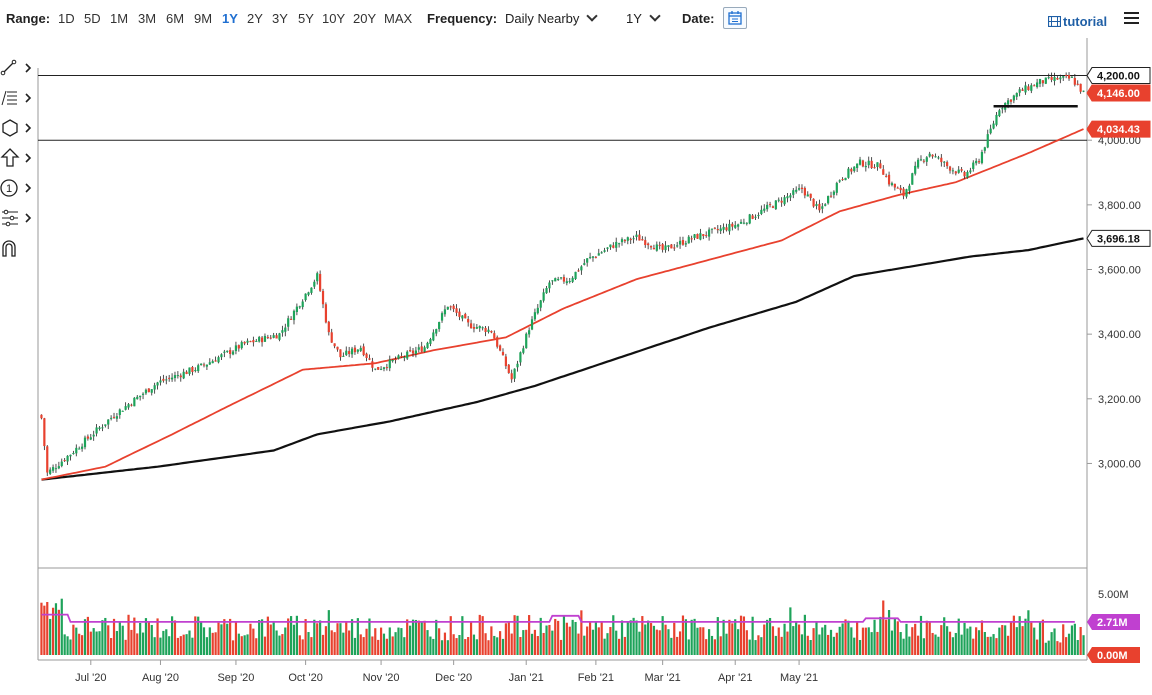 Image resolution: width=1152 pixels, height=695 pixels. Describe the element at coordinates (255, 18) in the screenshot. I see `range-2y: 2Y` at that location.